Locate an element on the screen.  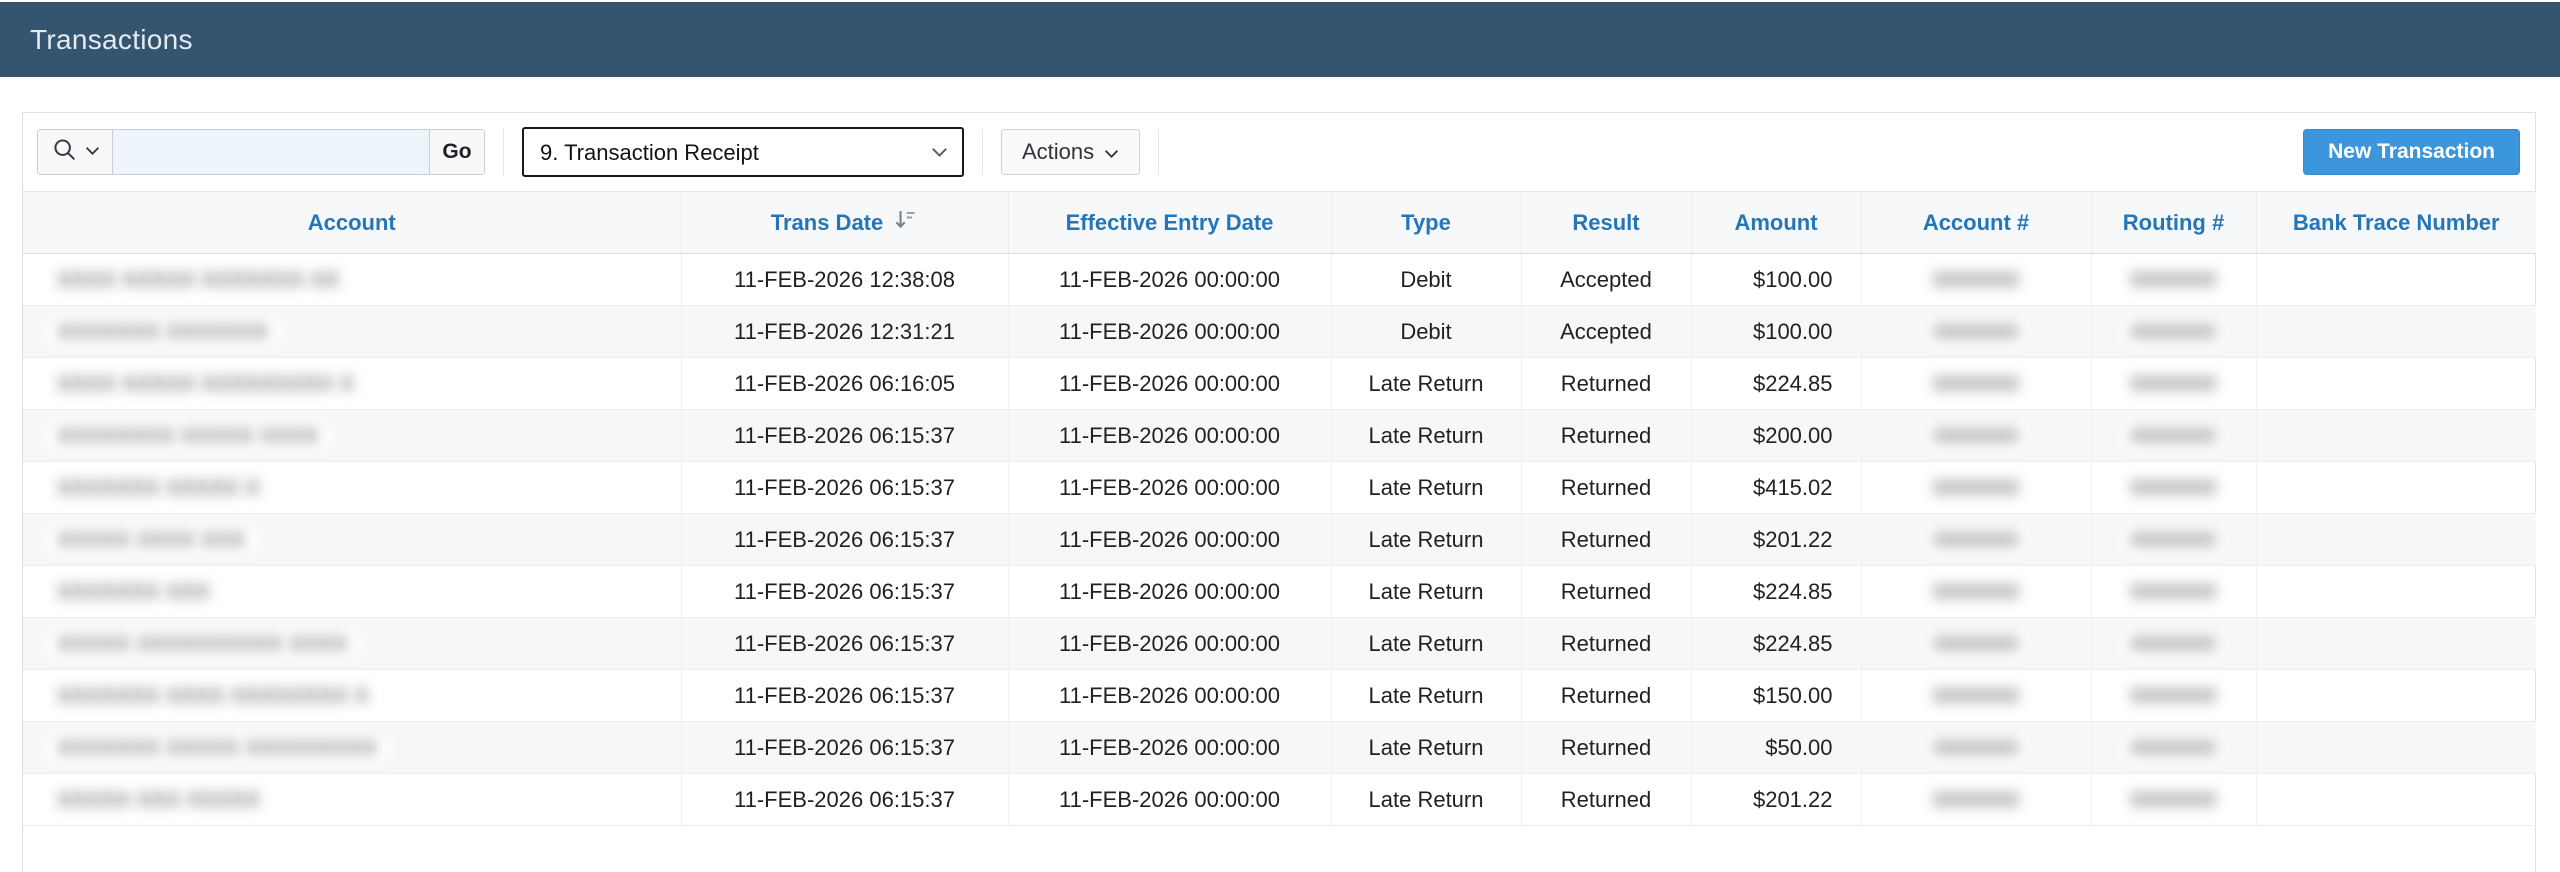
go-button: Go is located at coordinates (457, 152).